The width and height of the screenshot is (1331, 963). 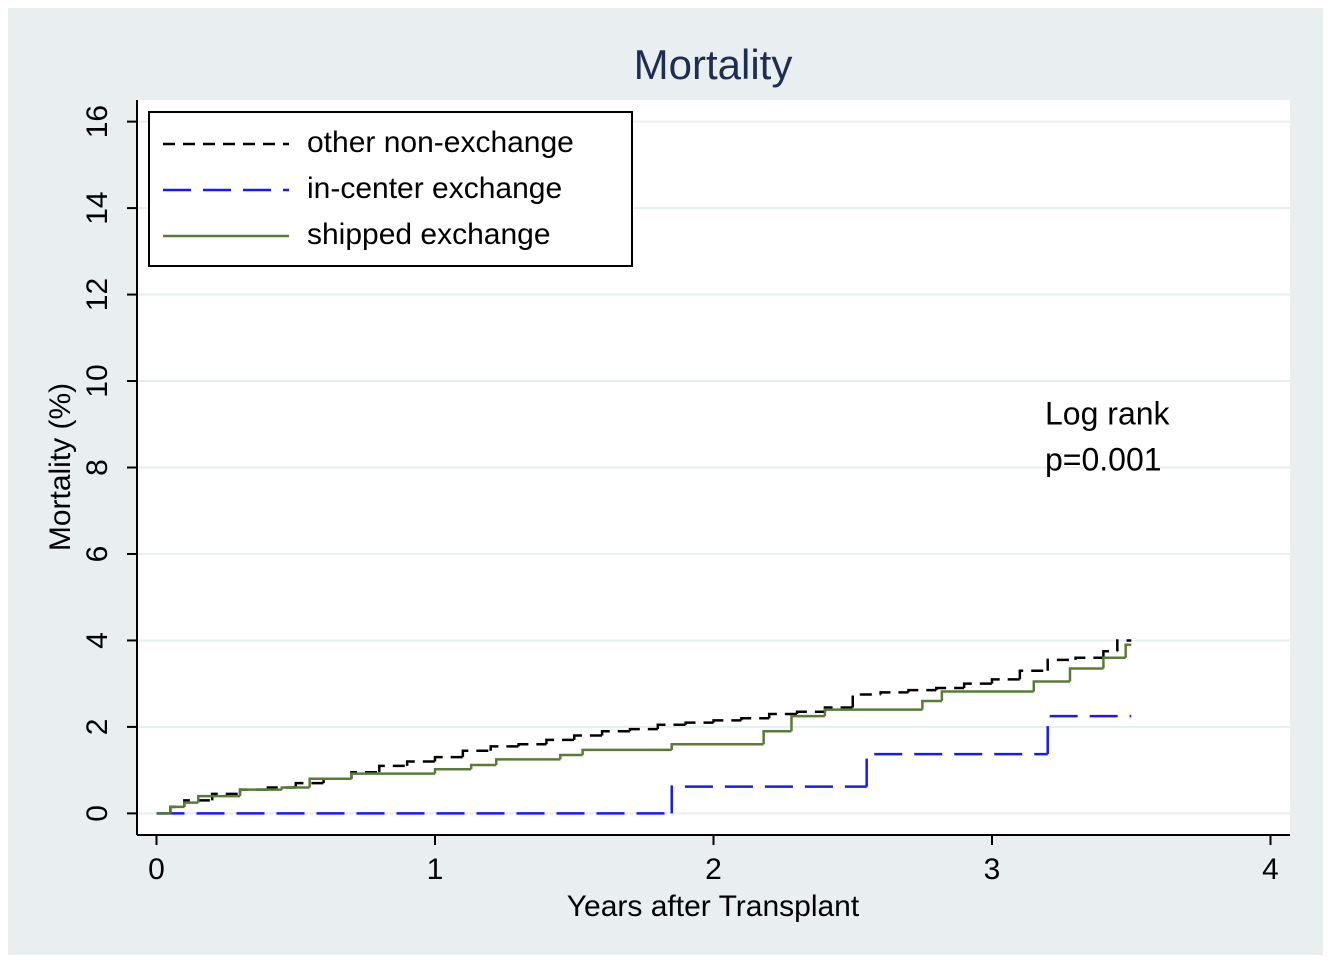 What do you see at coordinates (97, 813) in the screenshot?
I see `y-tick-label: 0` at bounding box center [97, 813].